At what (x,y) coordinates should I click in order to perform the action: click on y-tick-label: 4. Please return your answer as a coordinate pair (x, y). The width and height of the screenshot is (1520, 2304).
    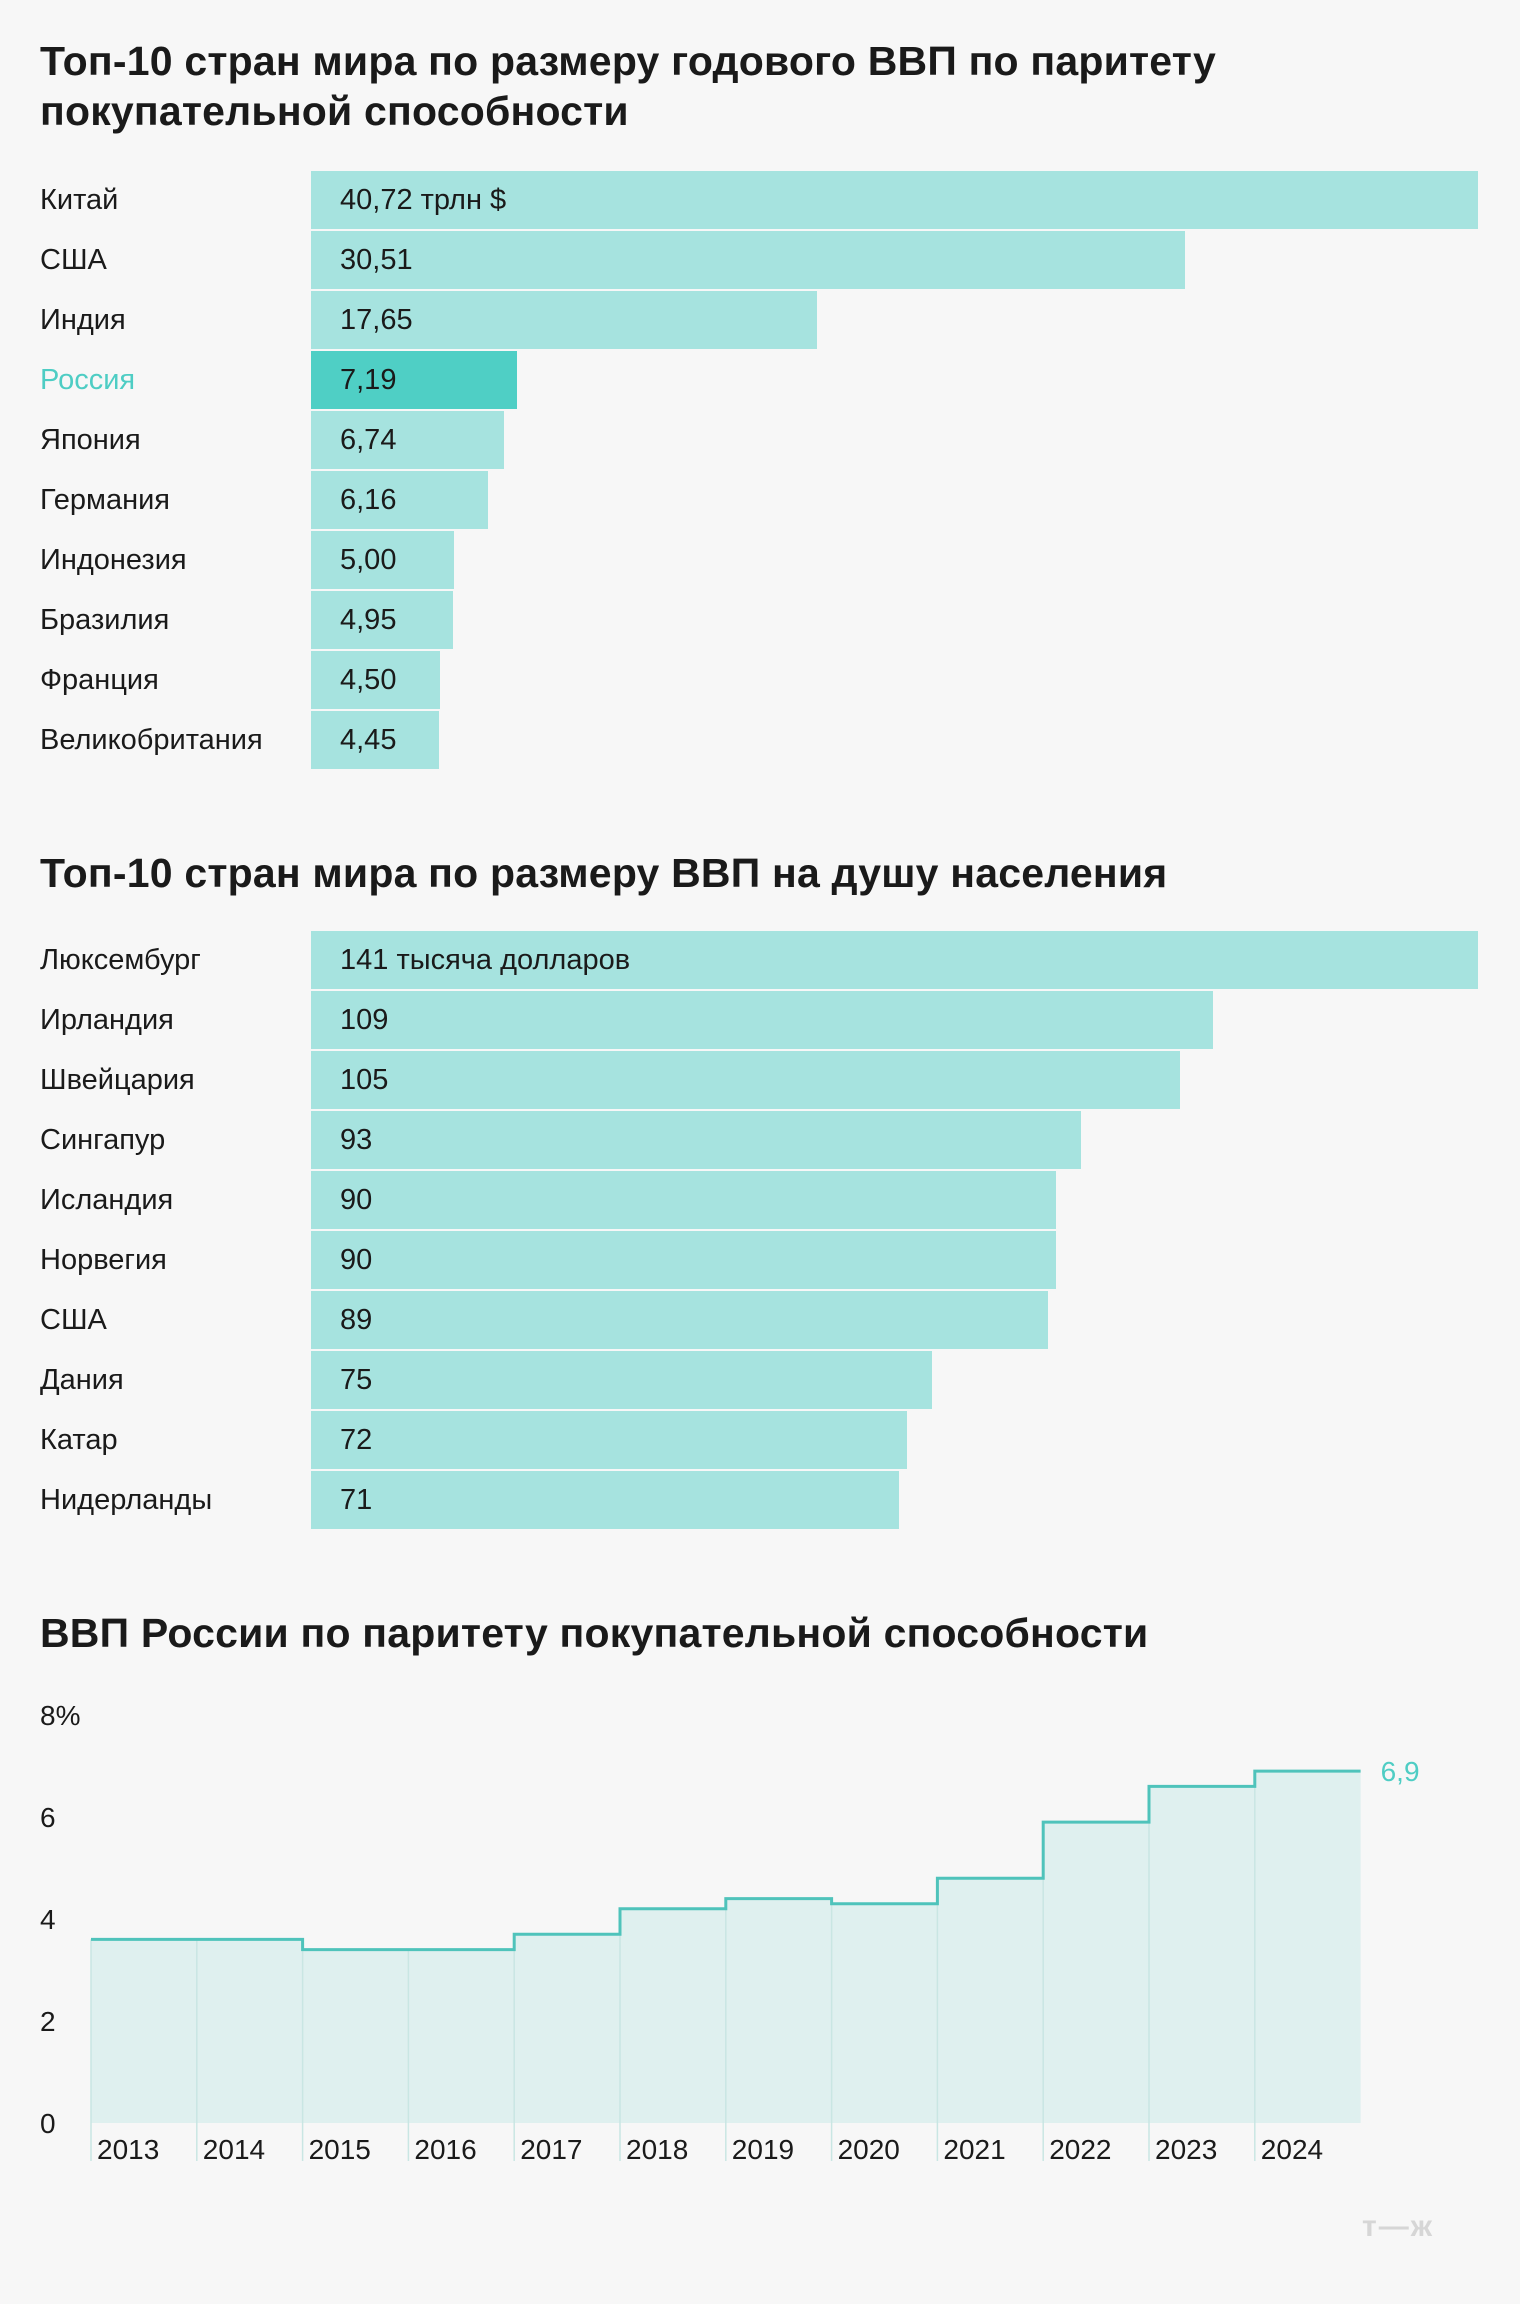
    Looking at the image, I should click on (48, 1919).